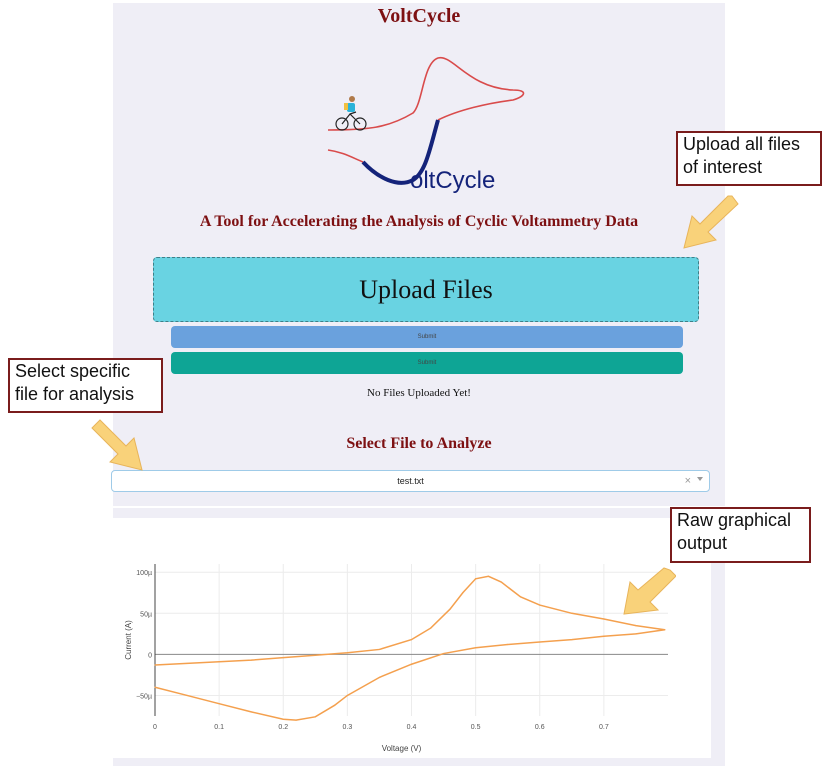  I want to click on y-tick-label: 100µ, so click(144, 573).